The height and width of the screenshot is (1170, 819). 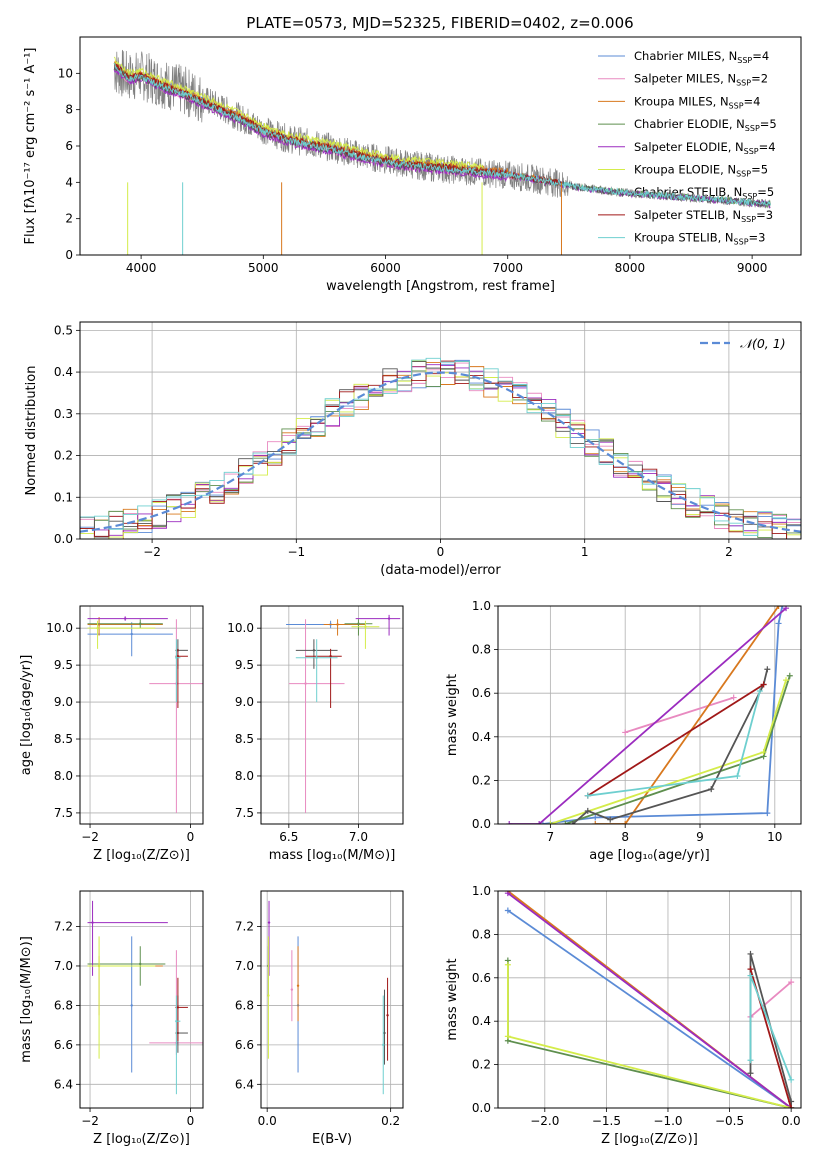 What do you see at coordinates (440, 286) in the screenshot?
I see `axis-label-x: wavelength [Angstrom, rest frame]` at bounding box center [440, 286].